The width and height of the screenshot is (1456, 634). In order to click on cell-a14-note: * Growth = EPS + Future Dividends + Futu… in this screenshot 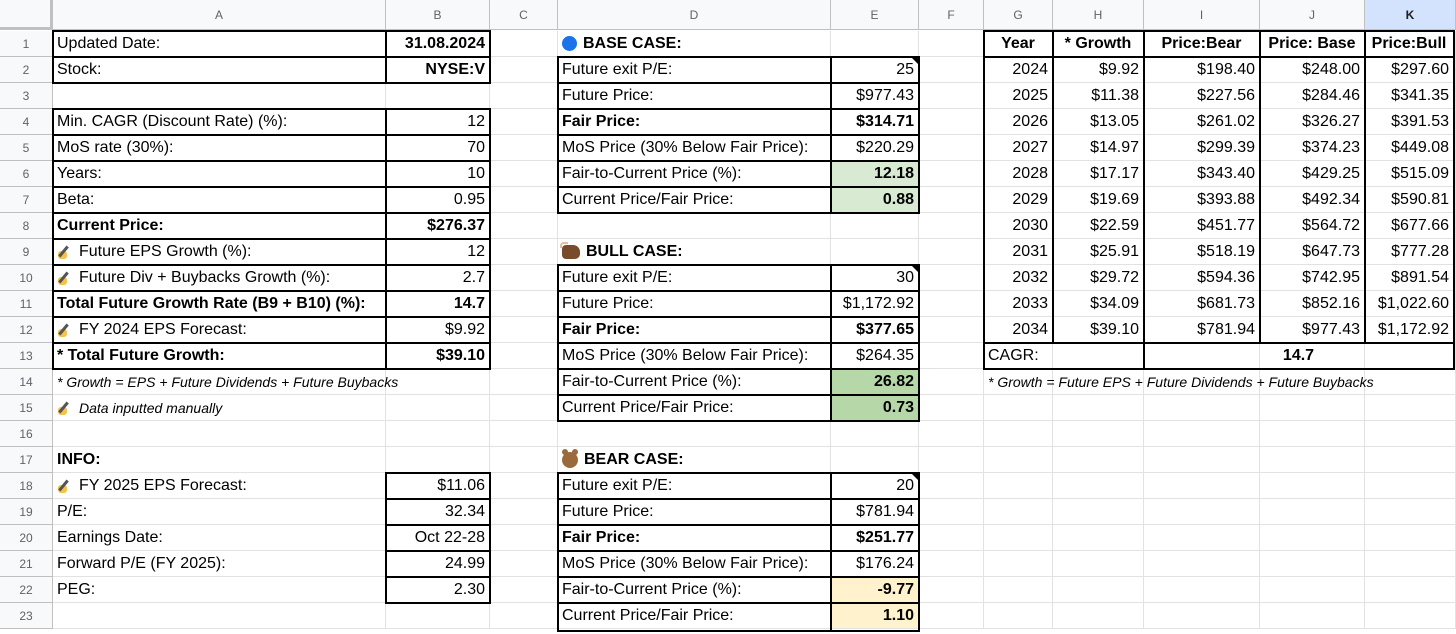, I will do `click(271, 382)`.